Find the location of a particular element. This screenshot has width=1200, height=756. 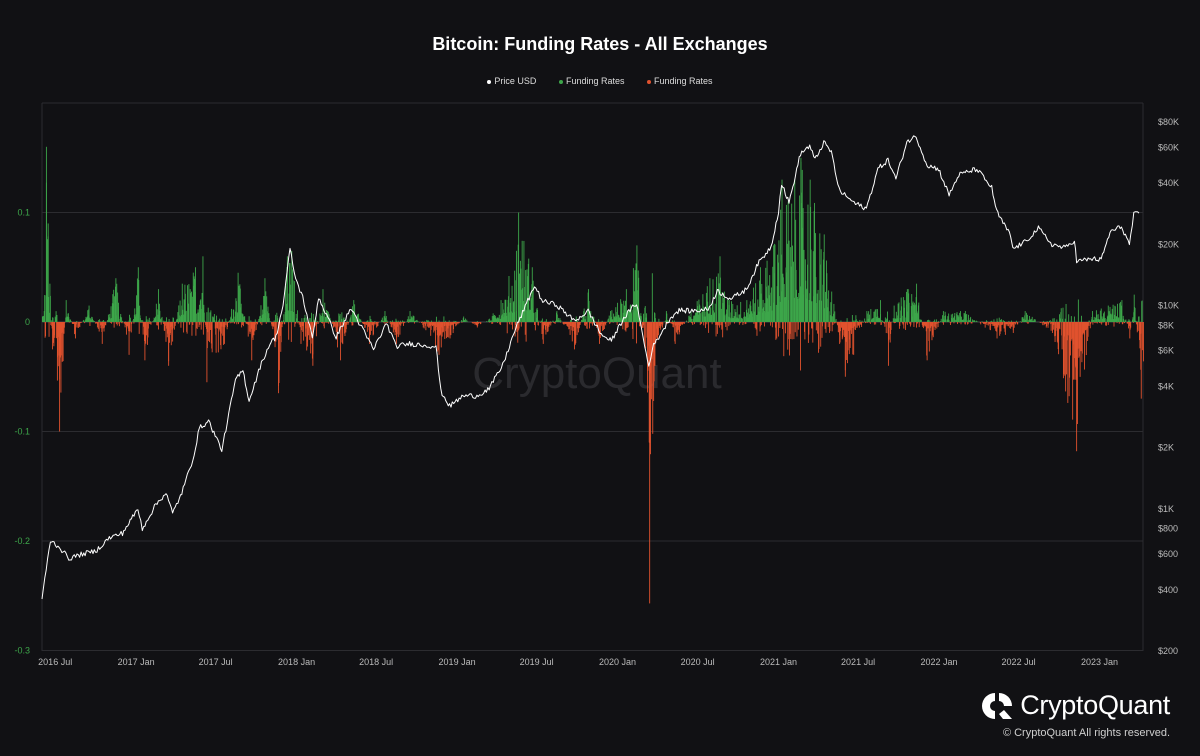

x-axis-tick-label: 2018 Jan is located at coordinates (296, 662).